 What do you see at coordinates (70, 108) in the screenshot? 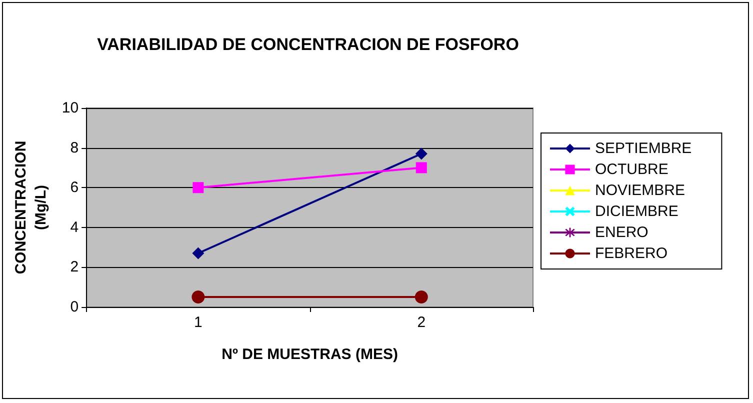
I see `y-tick-label: 10` at bounding box center [70, 108].